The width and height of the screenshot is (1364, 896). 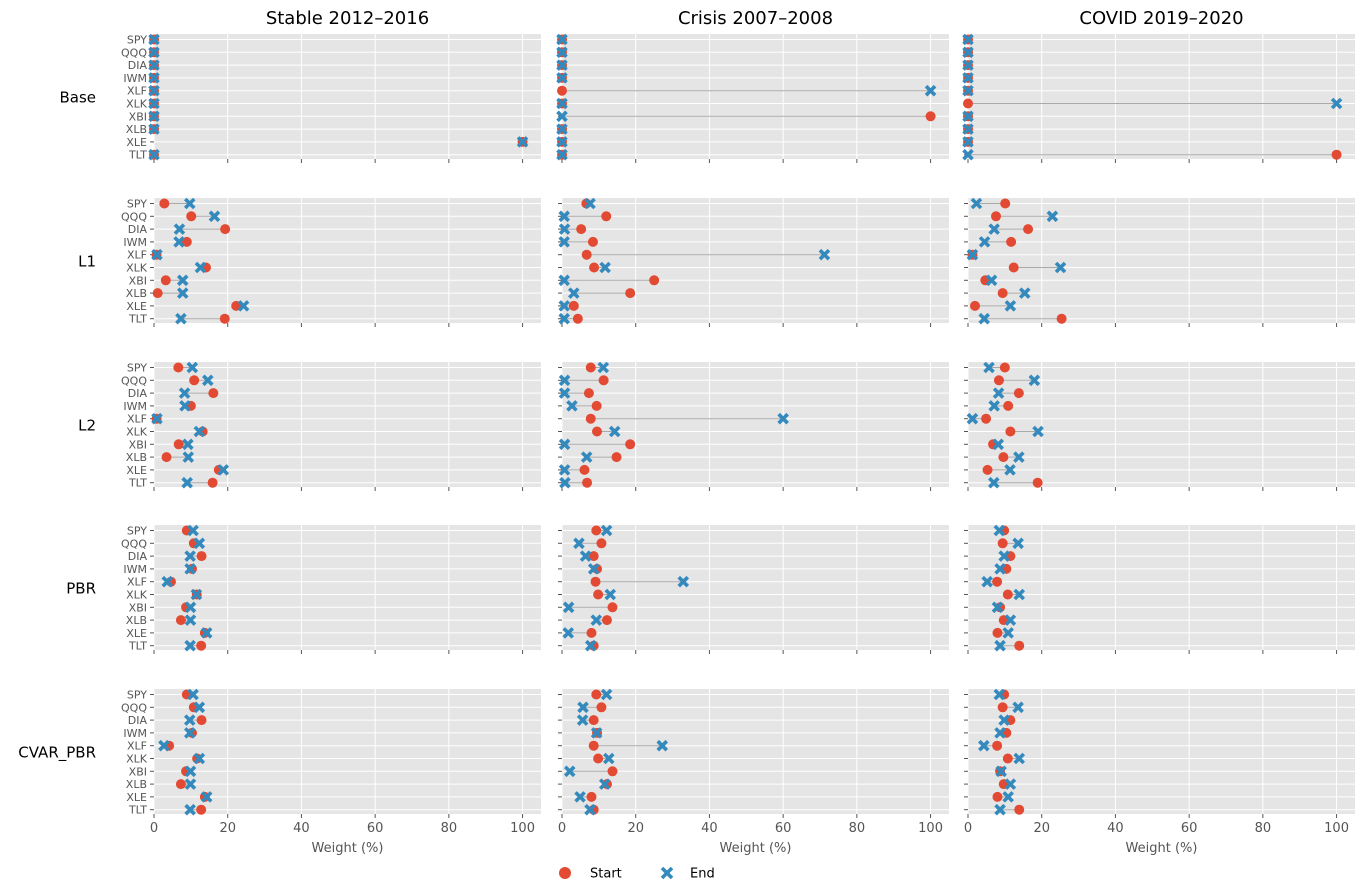 I want to click on ytick-label: XLK, so click(x=137, y=432).